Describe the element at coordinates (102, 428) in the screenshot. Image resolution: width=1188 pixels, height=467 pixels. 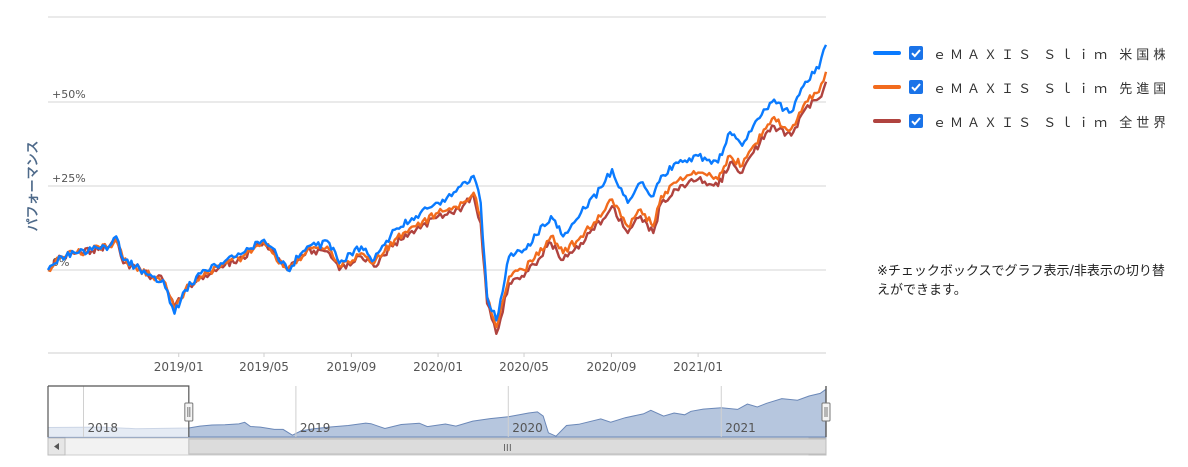
I see `navigator-year-label: 2018` at that location.